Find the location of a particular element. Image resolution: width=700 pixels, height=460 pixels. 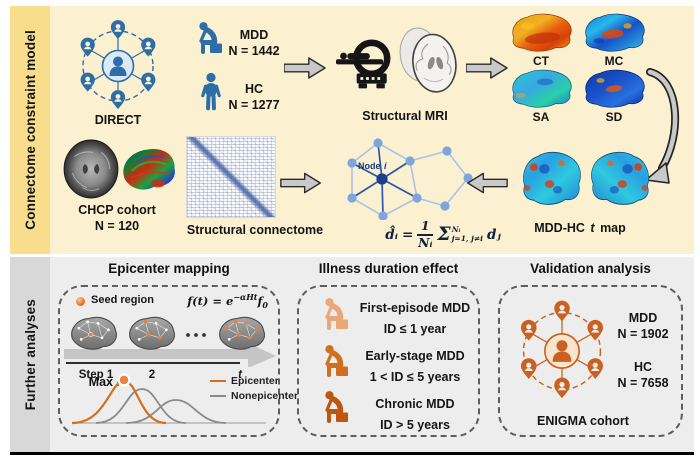

brain-slices-icon is located at coordinates (428, 60).